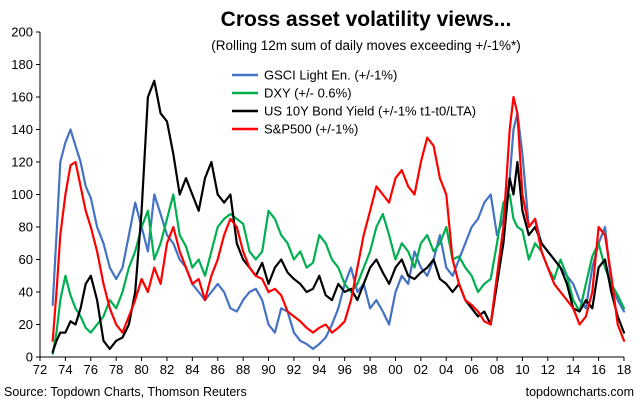  What do you see at coordinates (65, 369) in the screenshot?
I see `x-tick-label: 74` at bounding box center [65, 369].